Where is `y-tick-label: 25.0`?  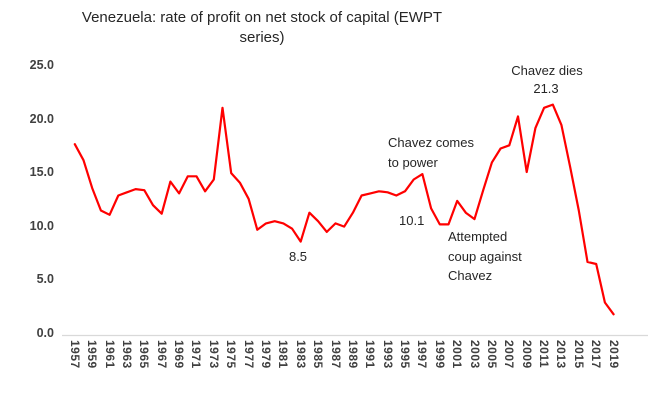 y-tick-label: 25.0 is located at coordinates (41, 65).